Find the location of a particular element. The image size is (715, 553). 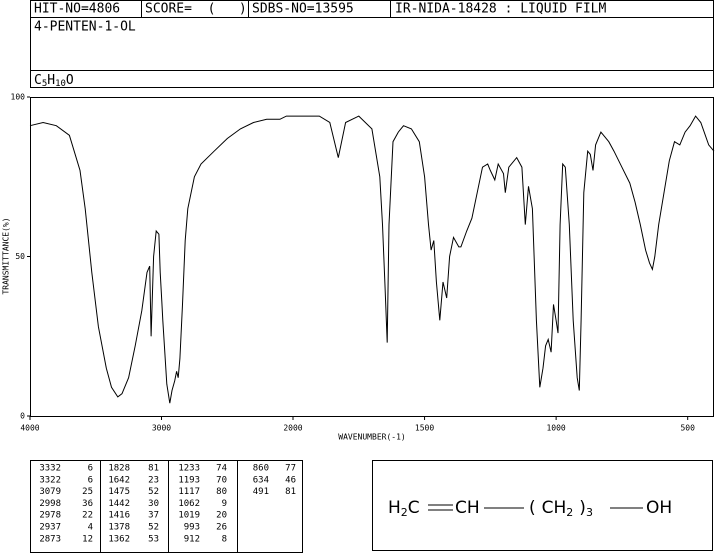

peak-wavenumber: 491 is located at coordinates (261, 492).